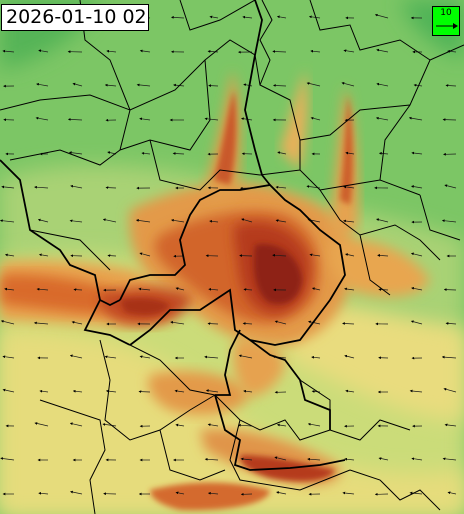  I want to click on wind-scale-value: 10, so click(446, 13).